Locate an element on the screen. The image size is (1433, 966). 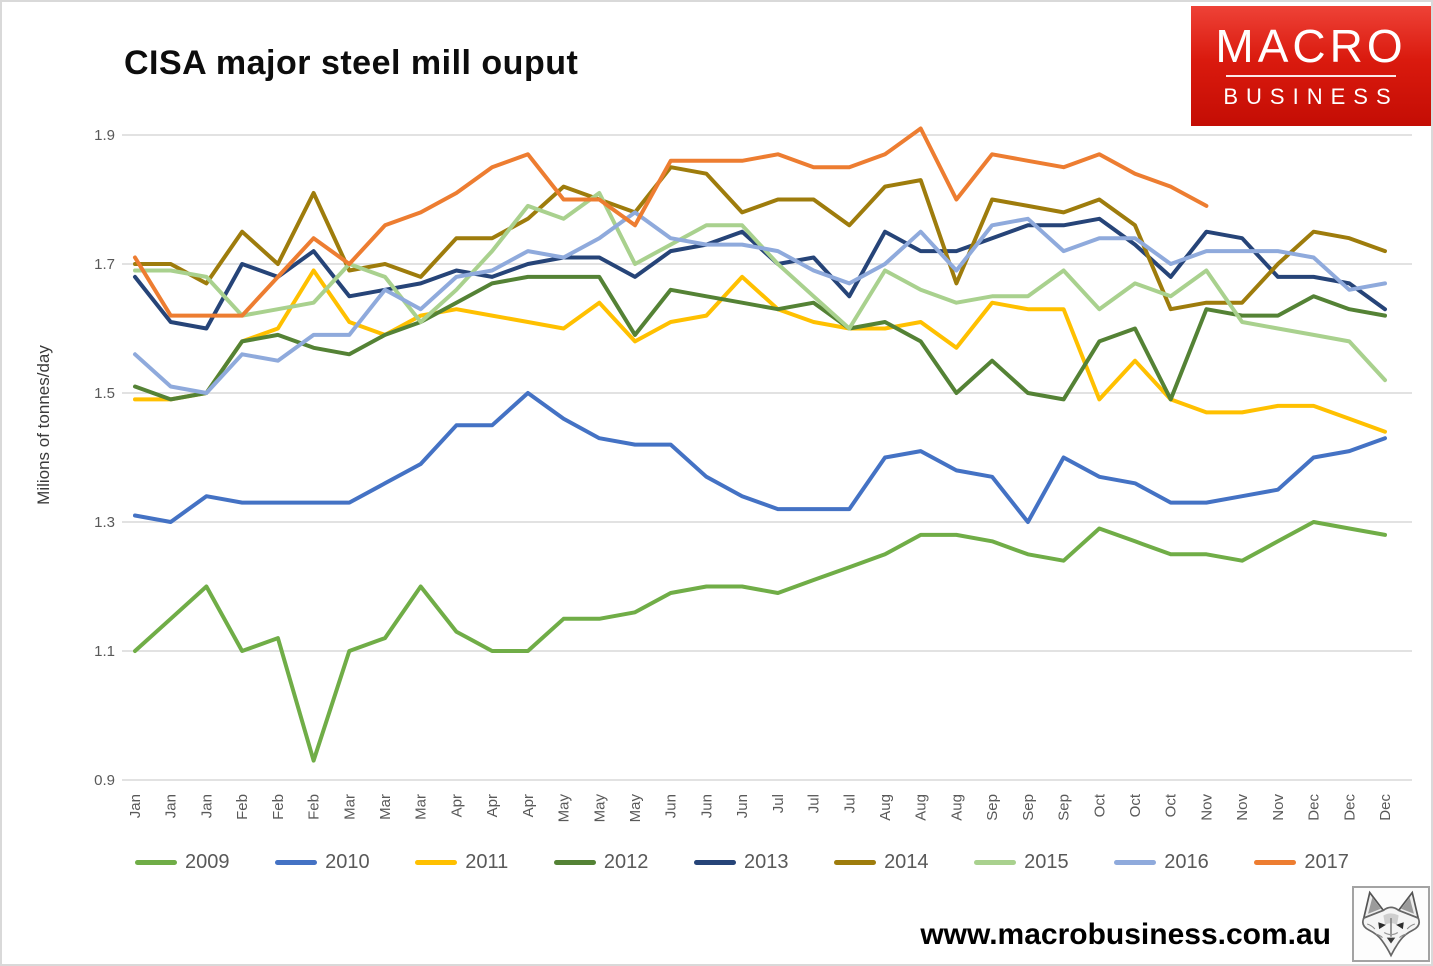
legend-item-2010: 2010 is located at coordinates (322, 862).